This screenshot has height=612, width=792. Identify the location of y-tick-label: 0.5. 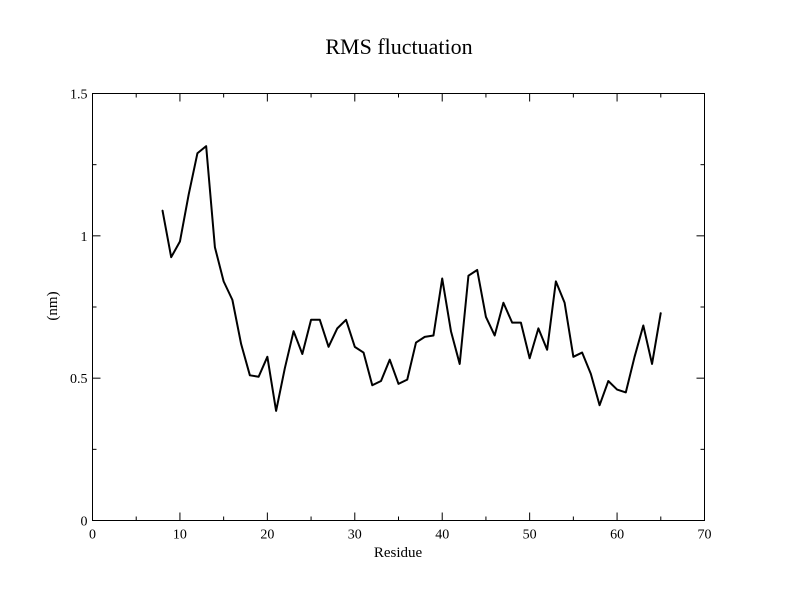
(79, 379).